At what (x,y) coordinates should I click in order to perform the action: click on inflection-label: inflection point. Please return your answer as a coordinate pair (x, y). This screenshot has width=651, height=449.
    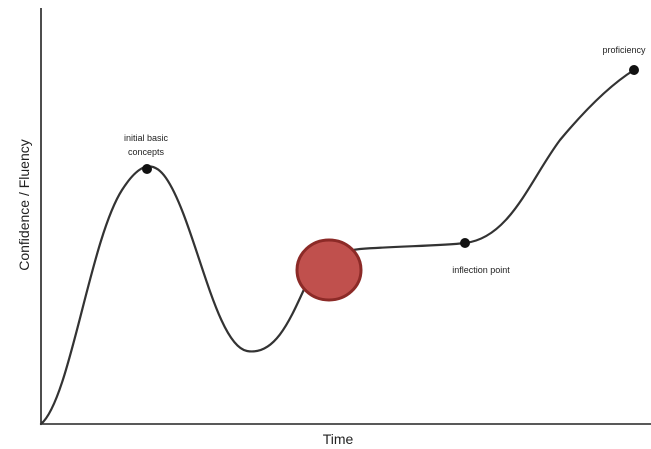
    Looking at the image, I should click on (481, 270).